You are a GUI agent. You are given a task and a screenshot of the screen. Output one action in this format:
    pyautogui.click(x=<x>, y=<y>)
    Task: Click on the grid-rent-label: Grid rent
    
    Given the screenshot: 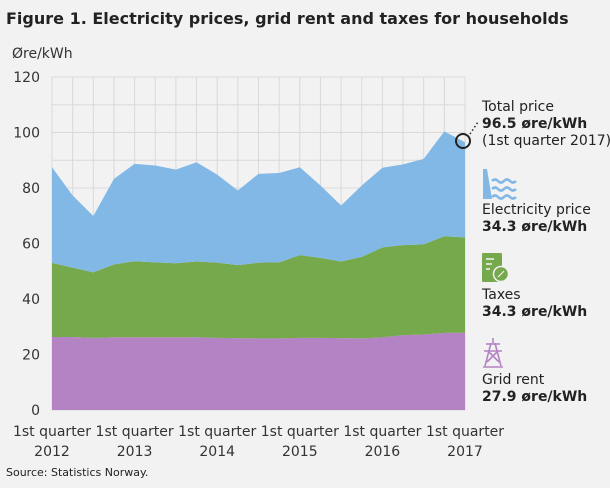 What is the action you would take?
    pyautogui.click(x=513, y=380)
    